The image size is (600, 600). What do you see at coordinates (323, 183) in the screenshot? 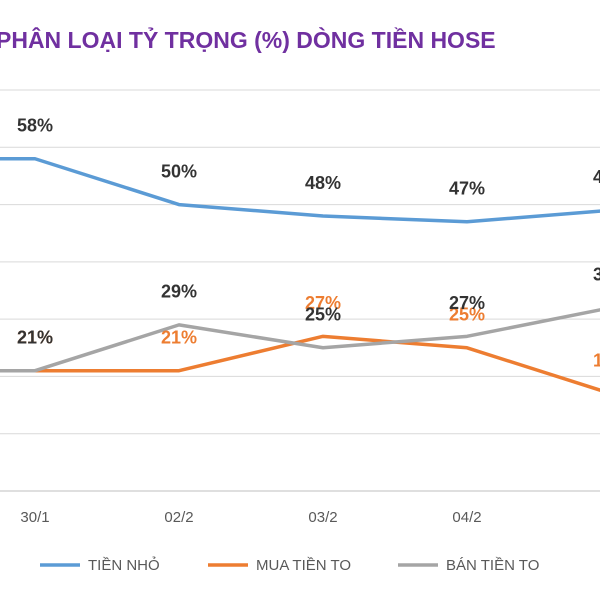
I see `data-label: 48%` at bounding box center [323, 183].